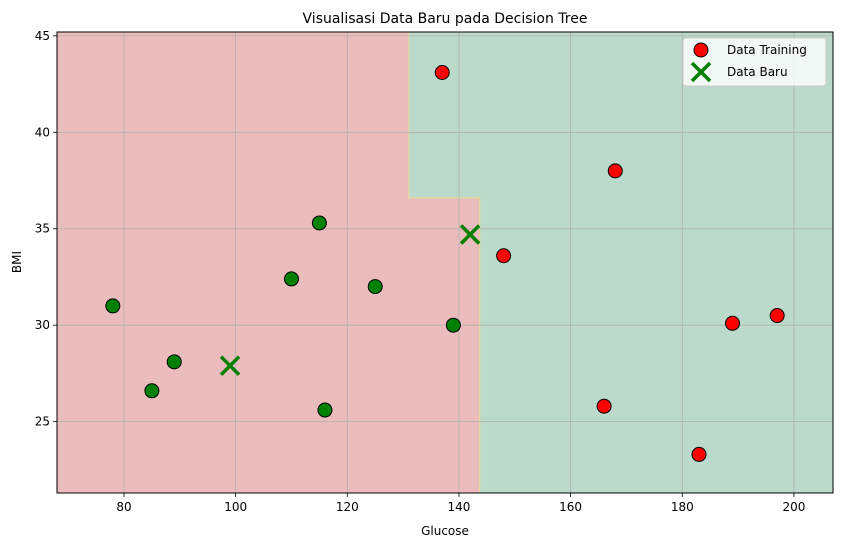 The height and width of the screenshot is (551, 841). I want to click on legend: Data Training Data Baru, so click(754, 62).